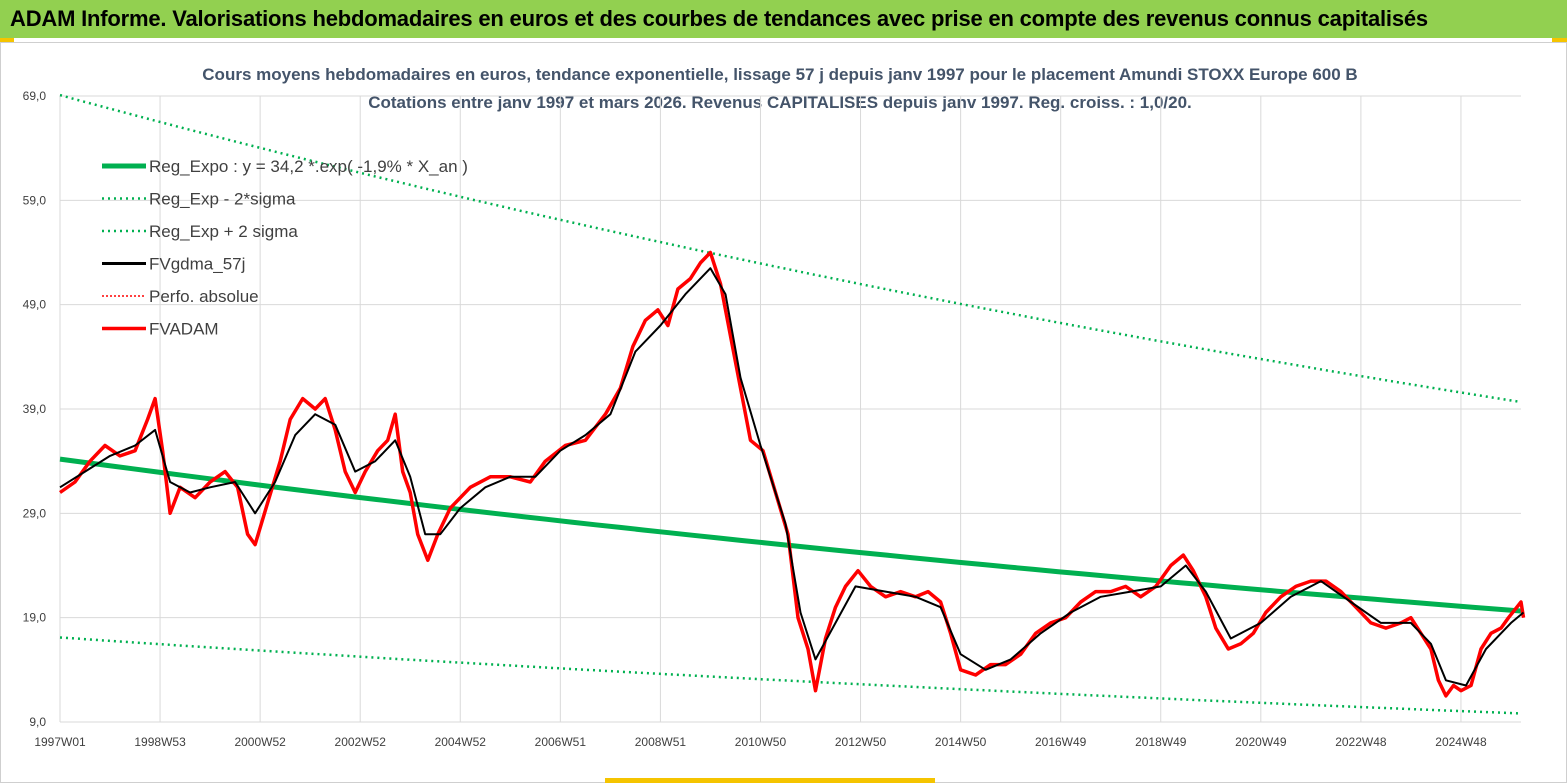 The height and width of the screenshot is (783, 1567). What do you see at coordinates (35, 96) in the screenshot?
I see `y-tick-label: 69,0` at bounding box center [35, 96].